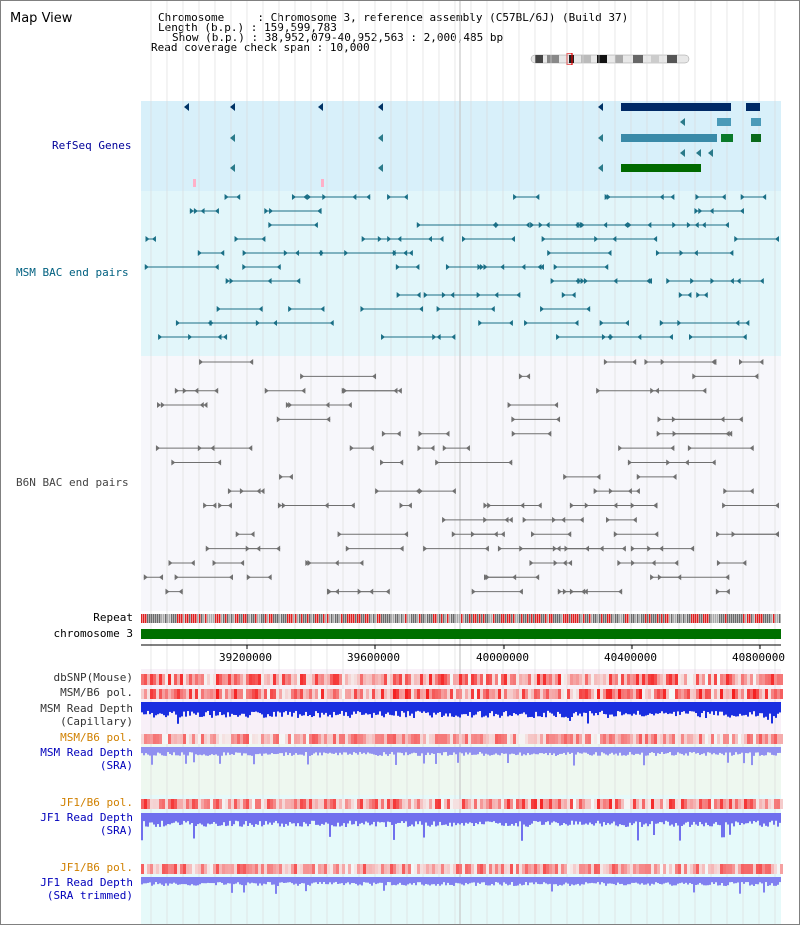  What do you see at coordinates (96, 867) in the screenshot?
I see `track-label-jf1-b6-pol-2: JF1/B6 pol.` at bounding box center [96, 867].